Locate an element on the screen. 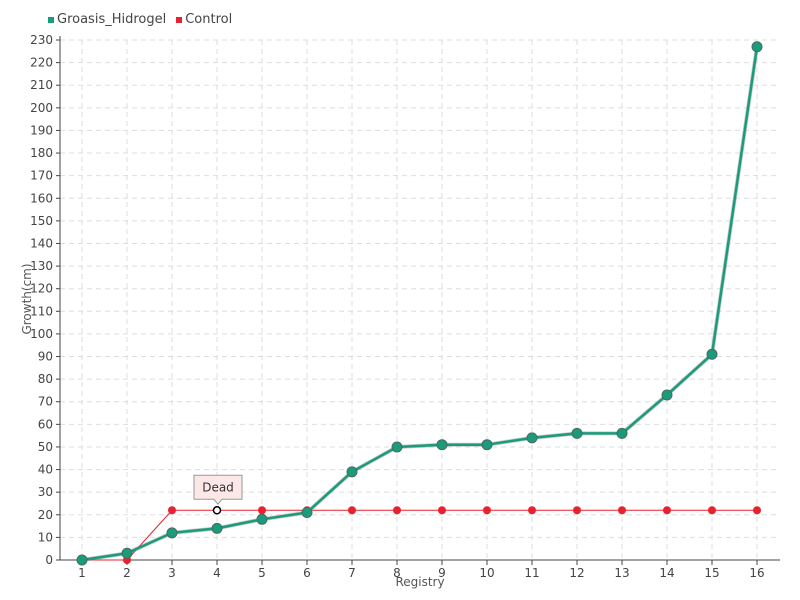 This screenshot has height=600, width=800. x-tick-label: 6 is located at coordinates (307, 573).